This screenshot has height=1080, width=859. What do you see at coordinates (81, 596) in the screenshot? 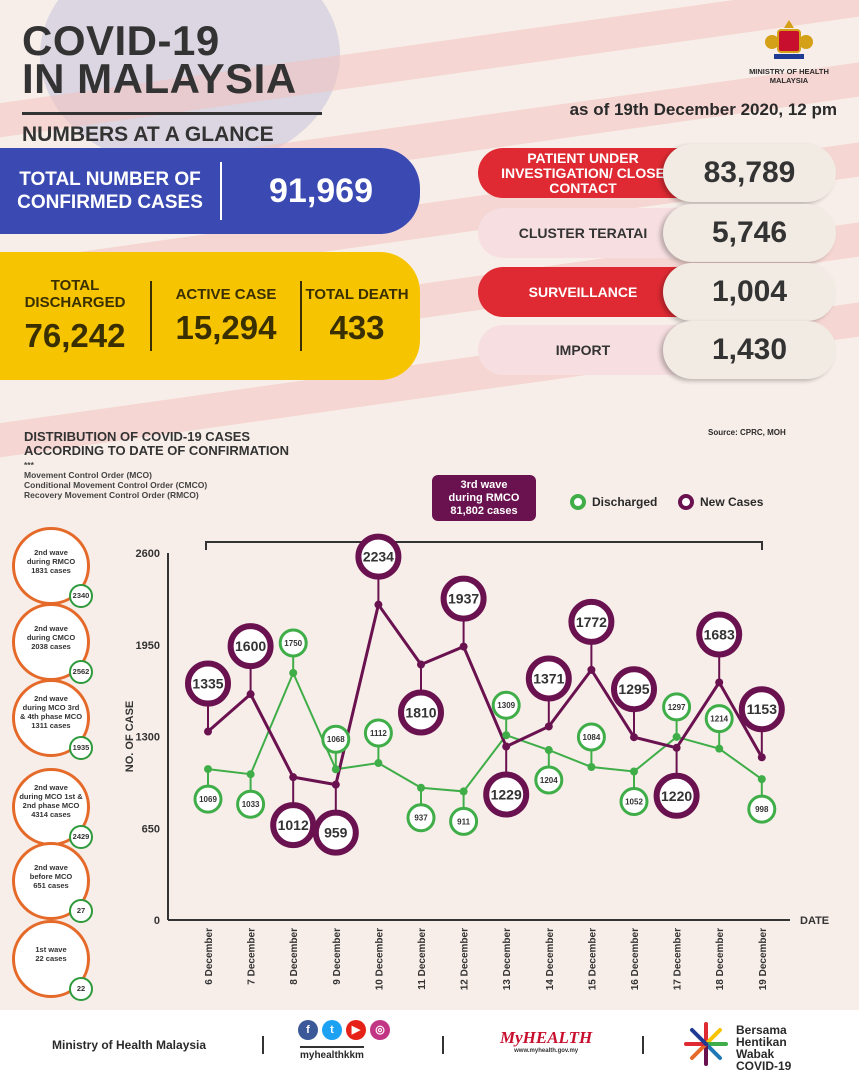
I see `wave-discharged-badge: 2340` at bounding box center [81, 596].